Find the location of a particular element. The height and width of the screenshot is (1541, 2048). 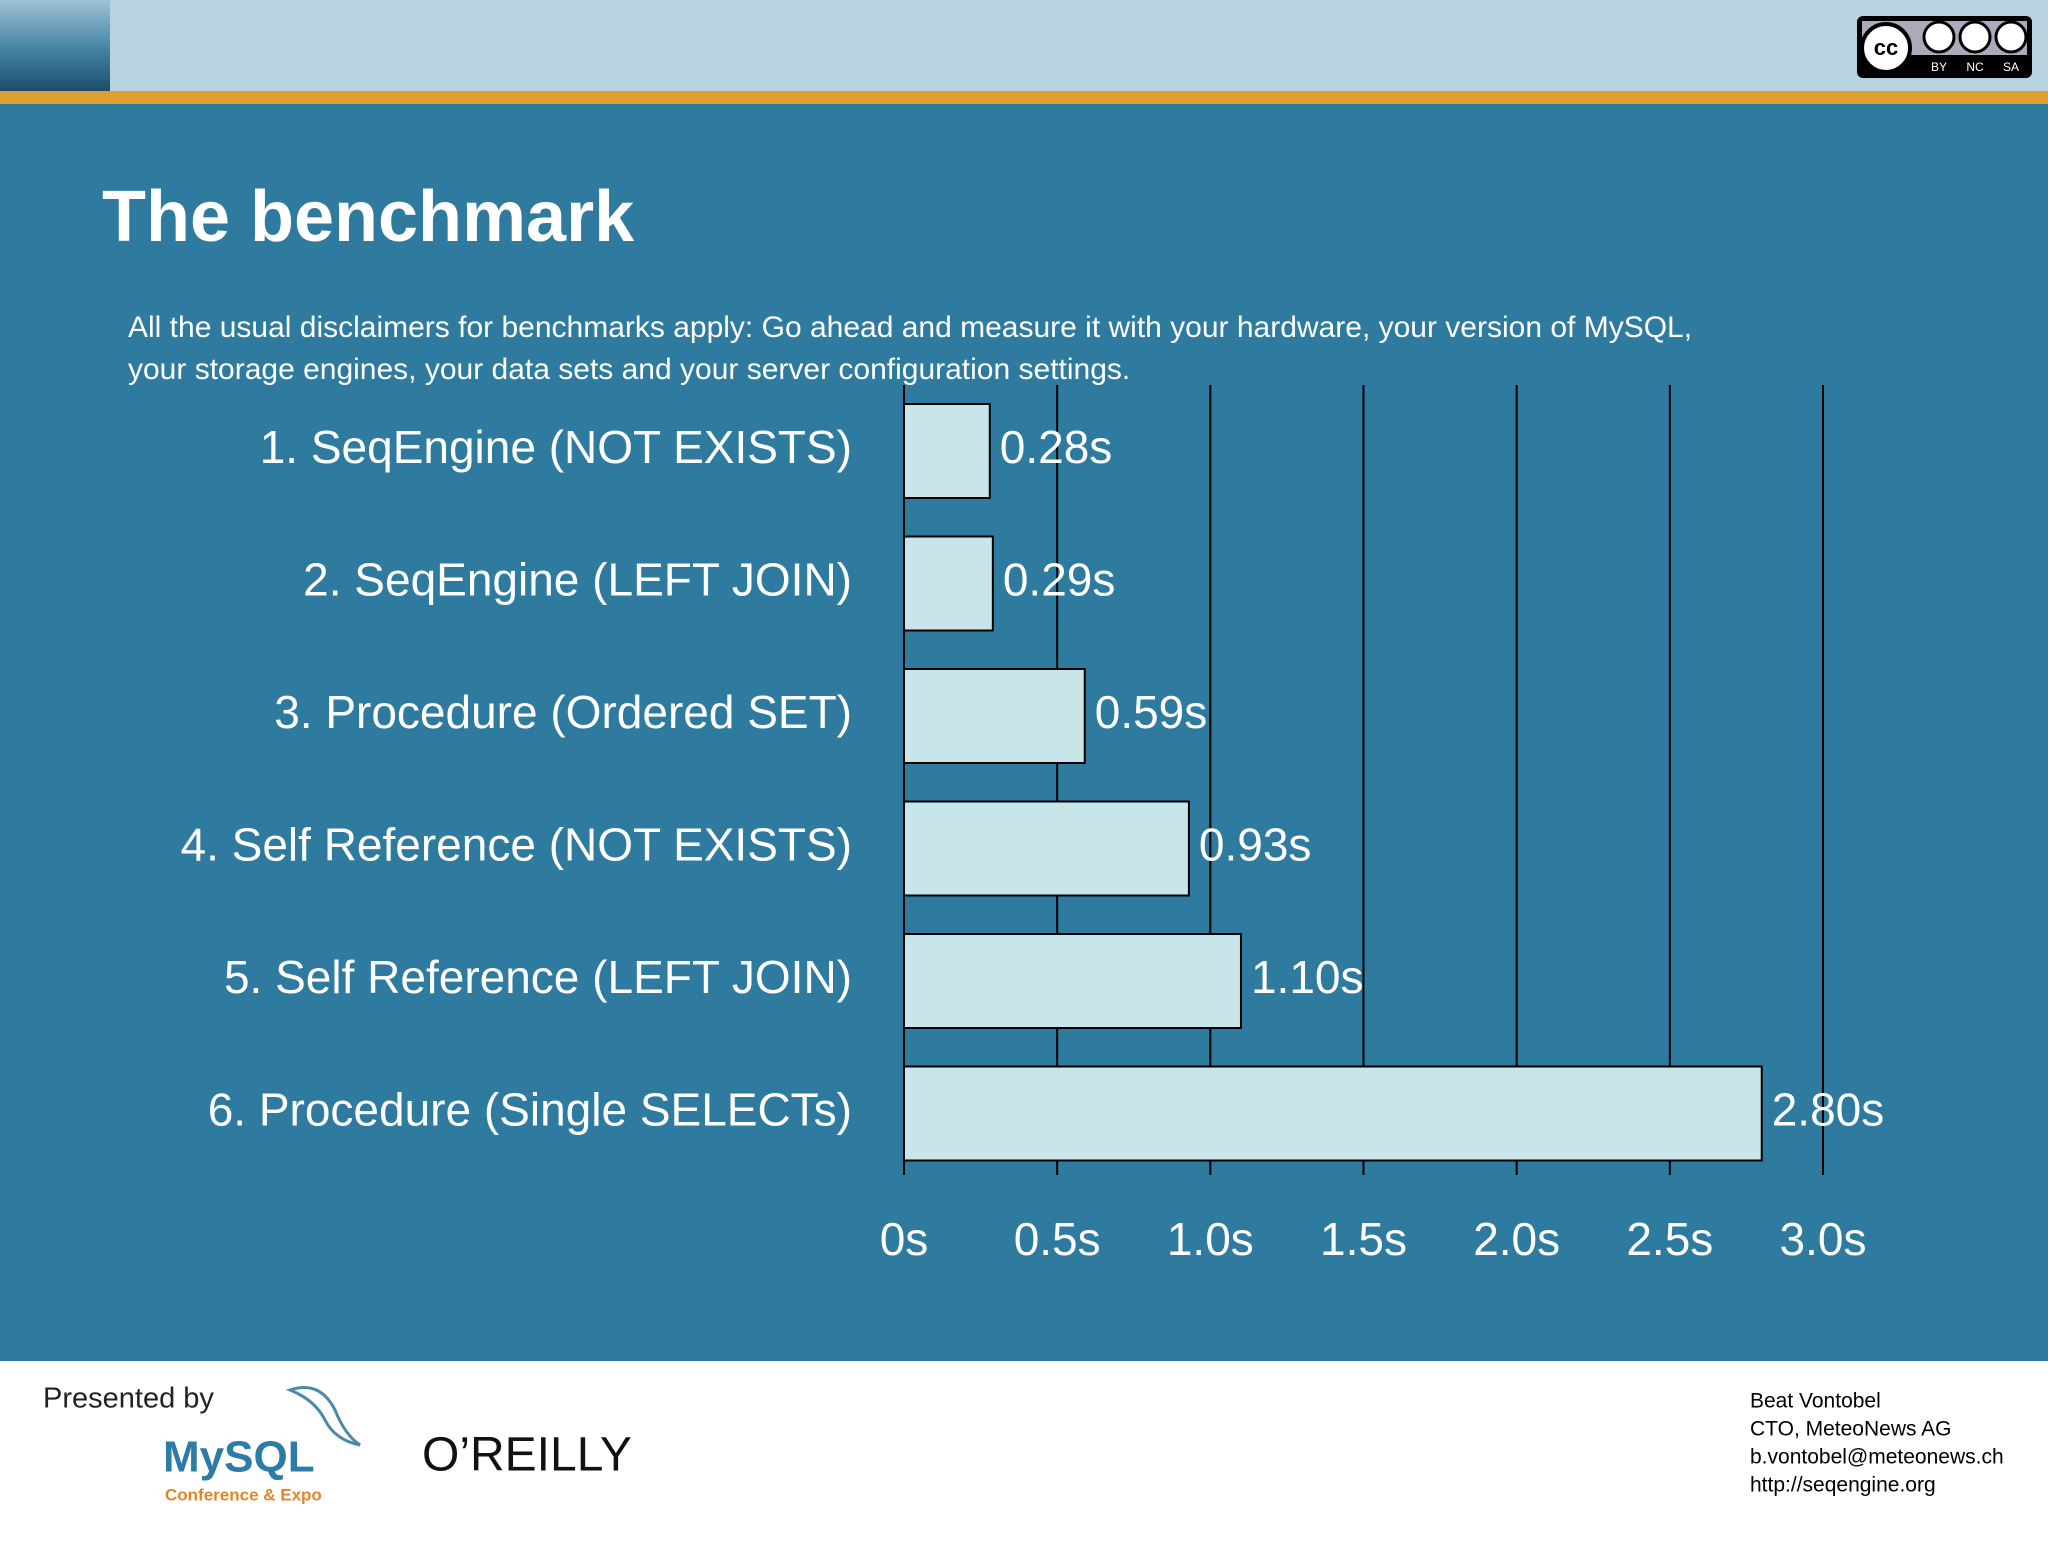

x-tick-label: 2.5s is located at coordinates (1669, 1239).